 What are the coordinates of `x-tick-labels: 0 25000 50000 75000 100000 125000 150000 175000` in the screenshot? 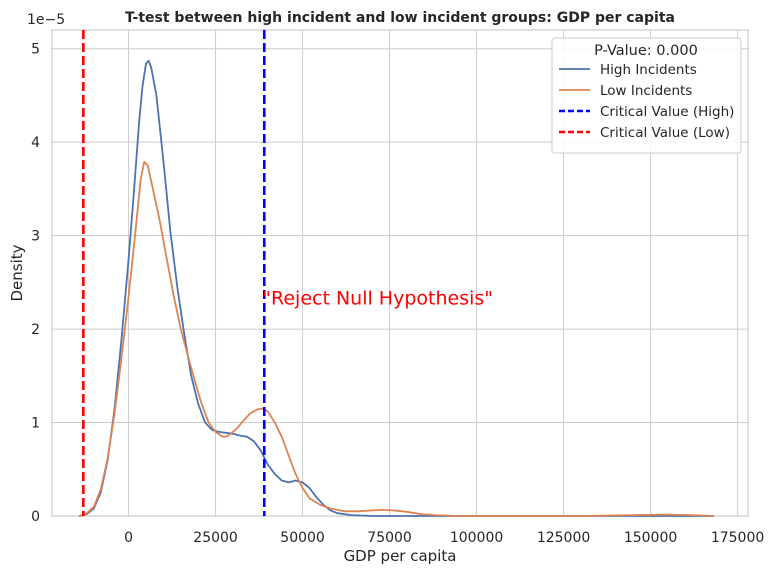 It's located at (444, 538).